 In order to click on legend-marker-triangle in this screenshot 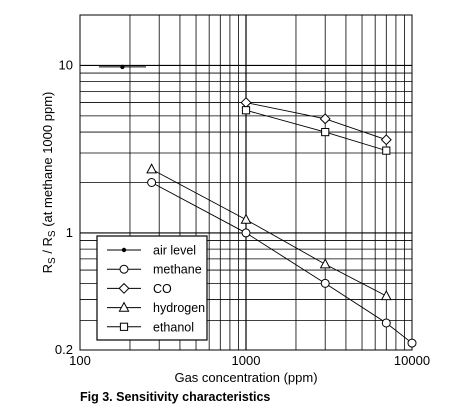, I will do `click(124, 306)`.